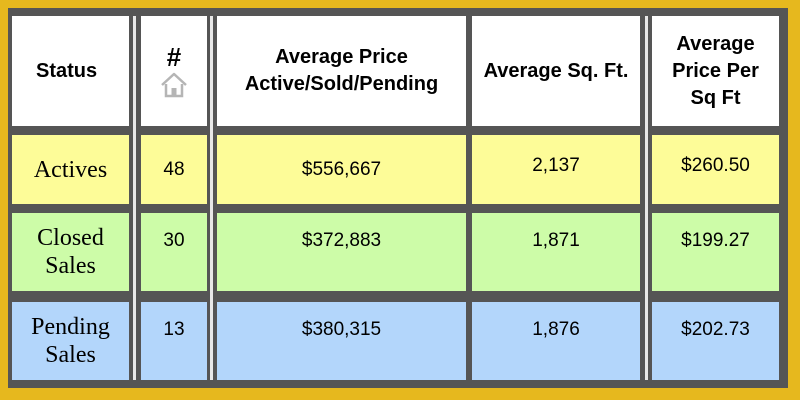 The height and width of the screenshot is (400, 800). Describe the element at coordinates (556, 341) in the screenshot. I see `row-pending-avg-sqft: 1,876` at that location.